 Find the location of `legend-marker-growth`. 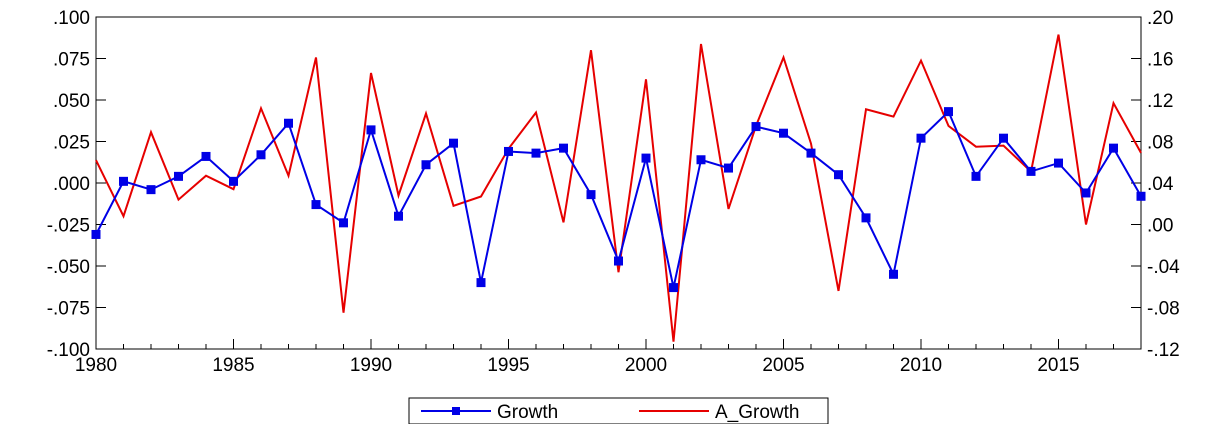

legend-marker-growth is located at coordinates (456, 411).